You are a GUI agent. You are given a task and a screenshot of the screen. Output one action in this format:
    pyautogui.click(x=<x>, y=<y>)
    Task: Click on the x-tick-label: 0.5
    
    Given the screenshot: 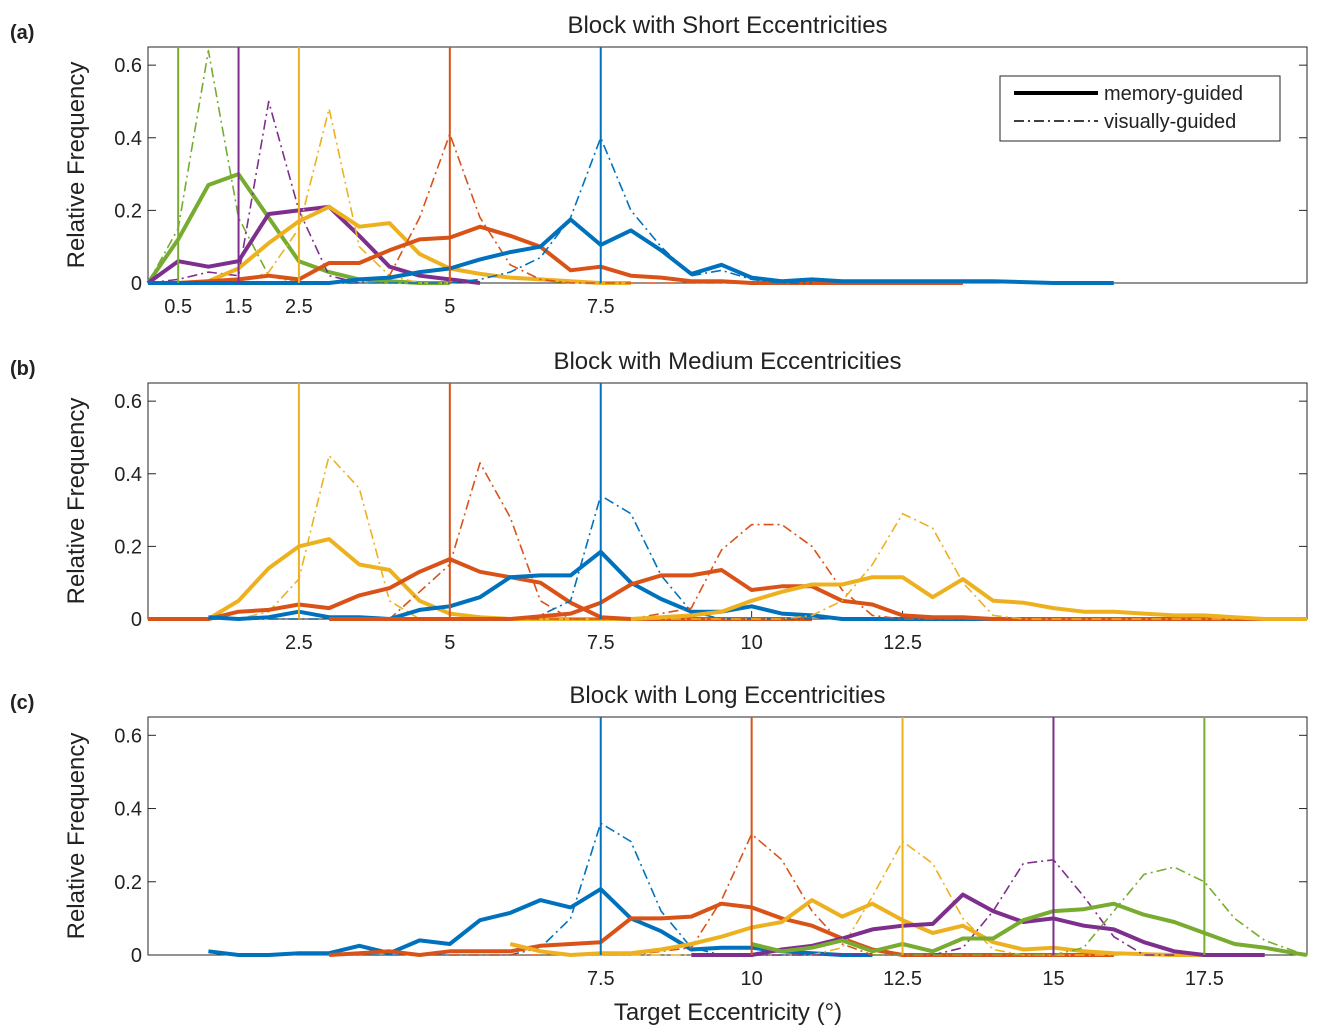 What is the action you would take?
    pyautogui.click(x=178, y=307)
    